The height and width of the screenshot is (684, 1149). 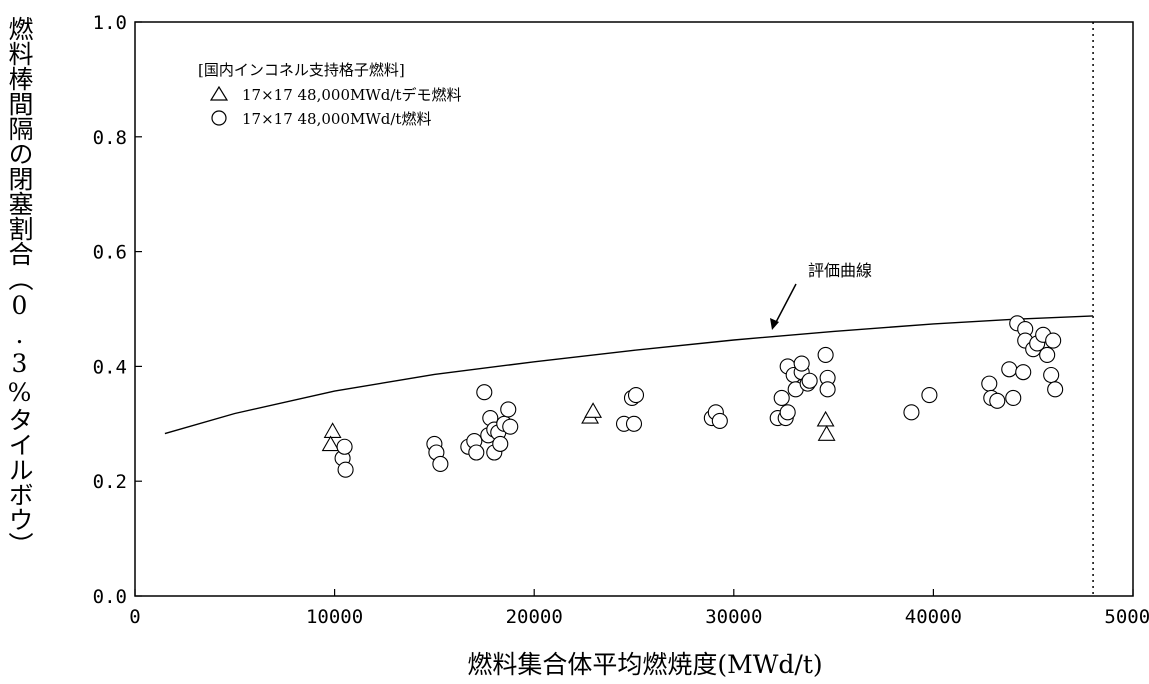 I want to click on legend-entry-demo: 17×17 48,000MWd/tデモ燃料, so click(x=351, y=95).